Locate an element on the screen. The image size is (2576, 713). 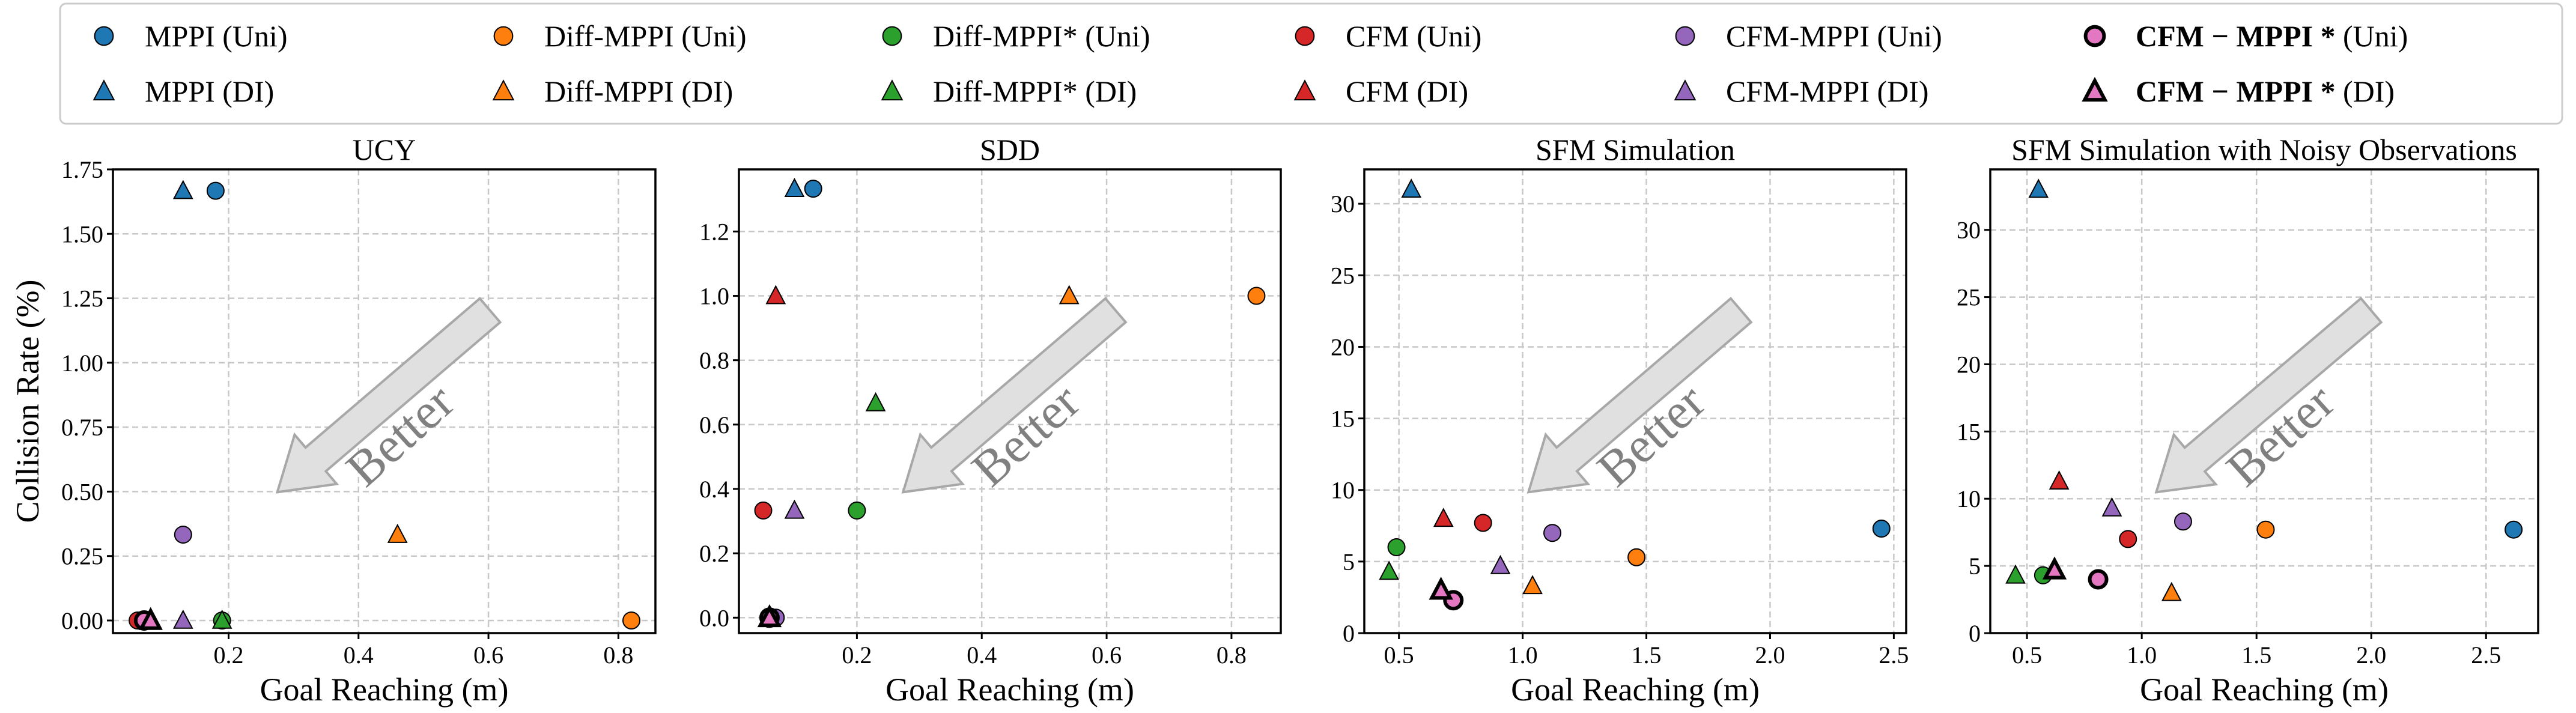
legend-entry: CFM-MPPI (DI) is located at coordinates (1801, 91).